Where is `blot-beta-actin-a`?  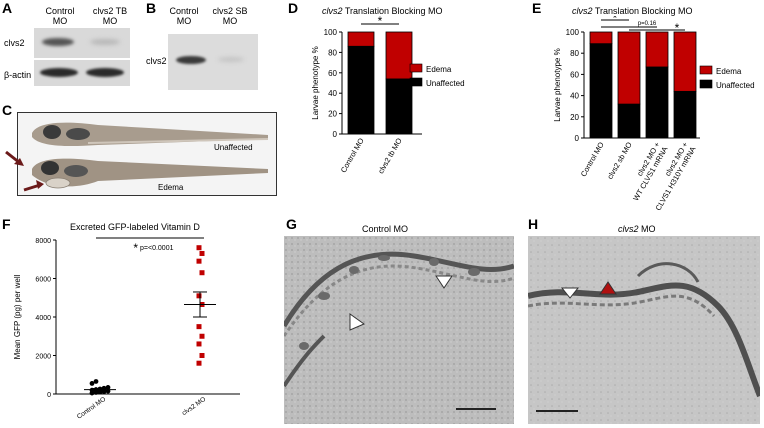
blot-beta-actin-a is located at coordinates (82, 73).